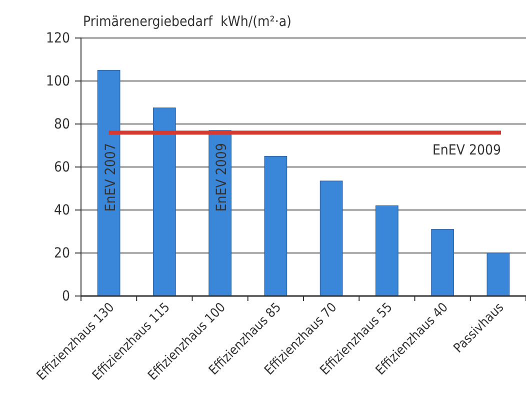 This screenshot has height=400, width=526. Describe the element at coordinates (66, 296) in the screenshot. I see `y-tick-label: 0` at that location.